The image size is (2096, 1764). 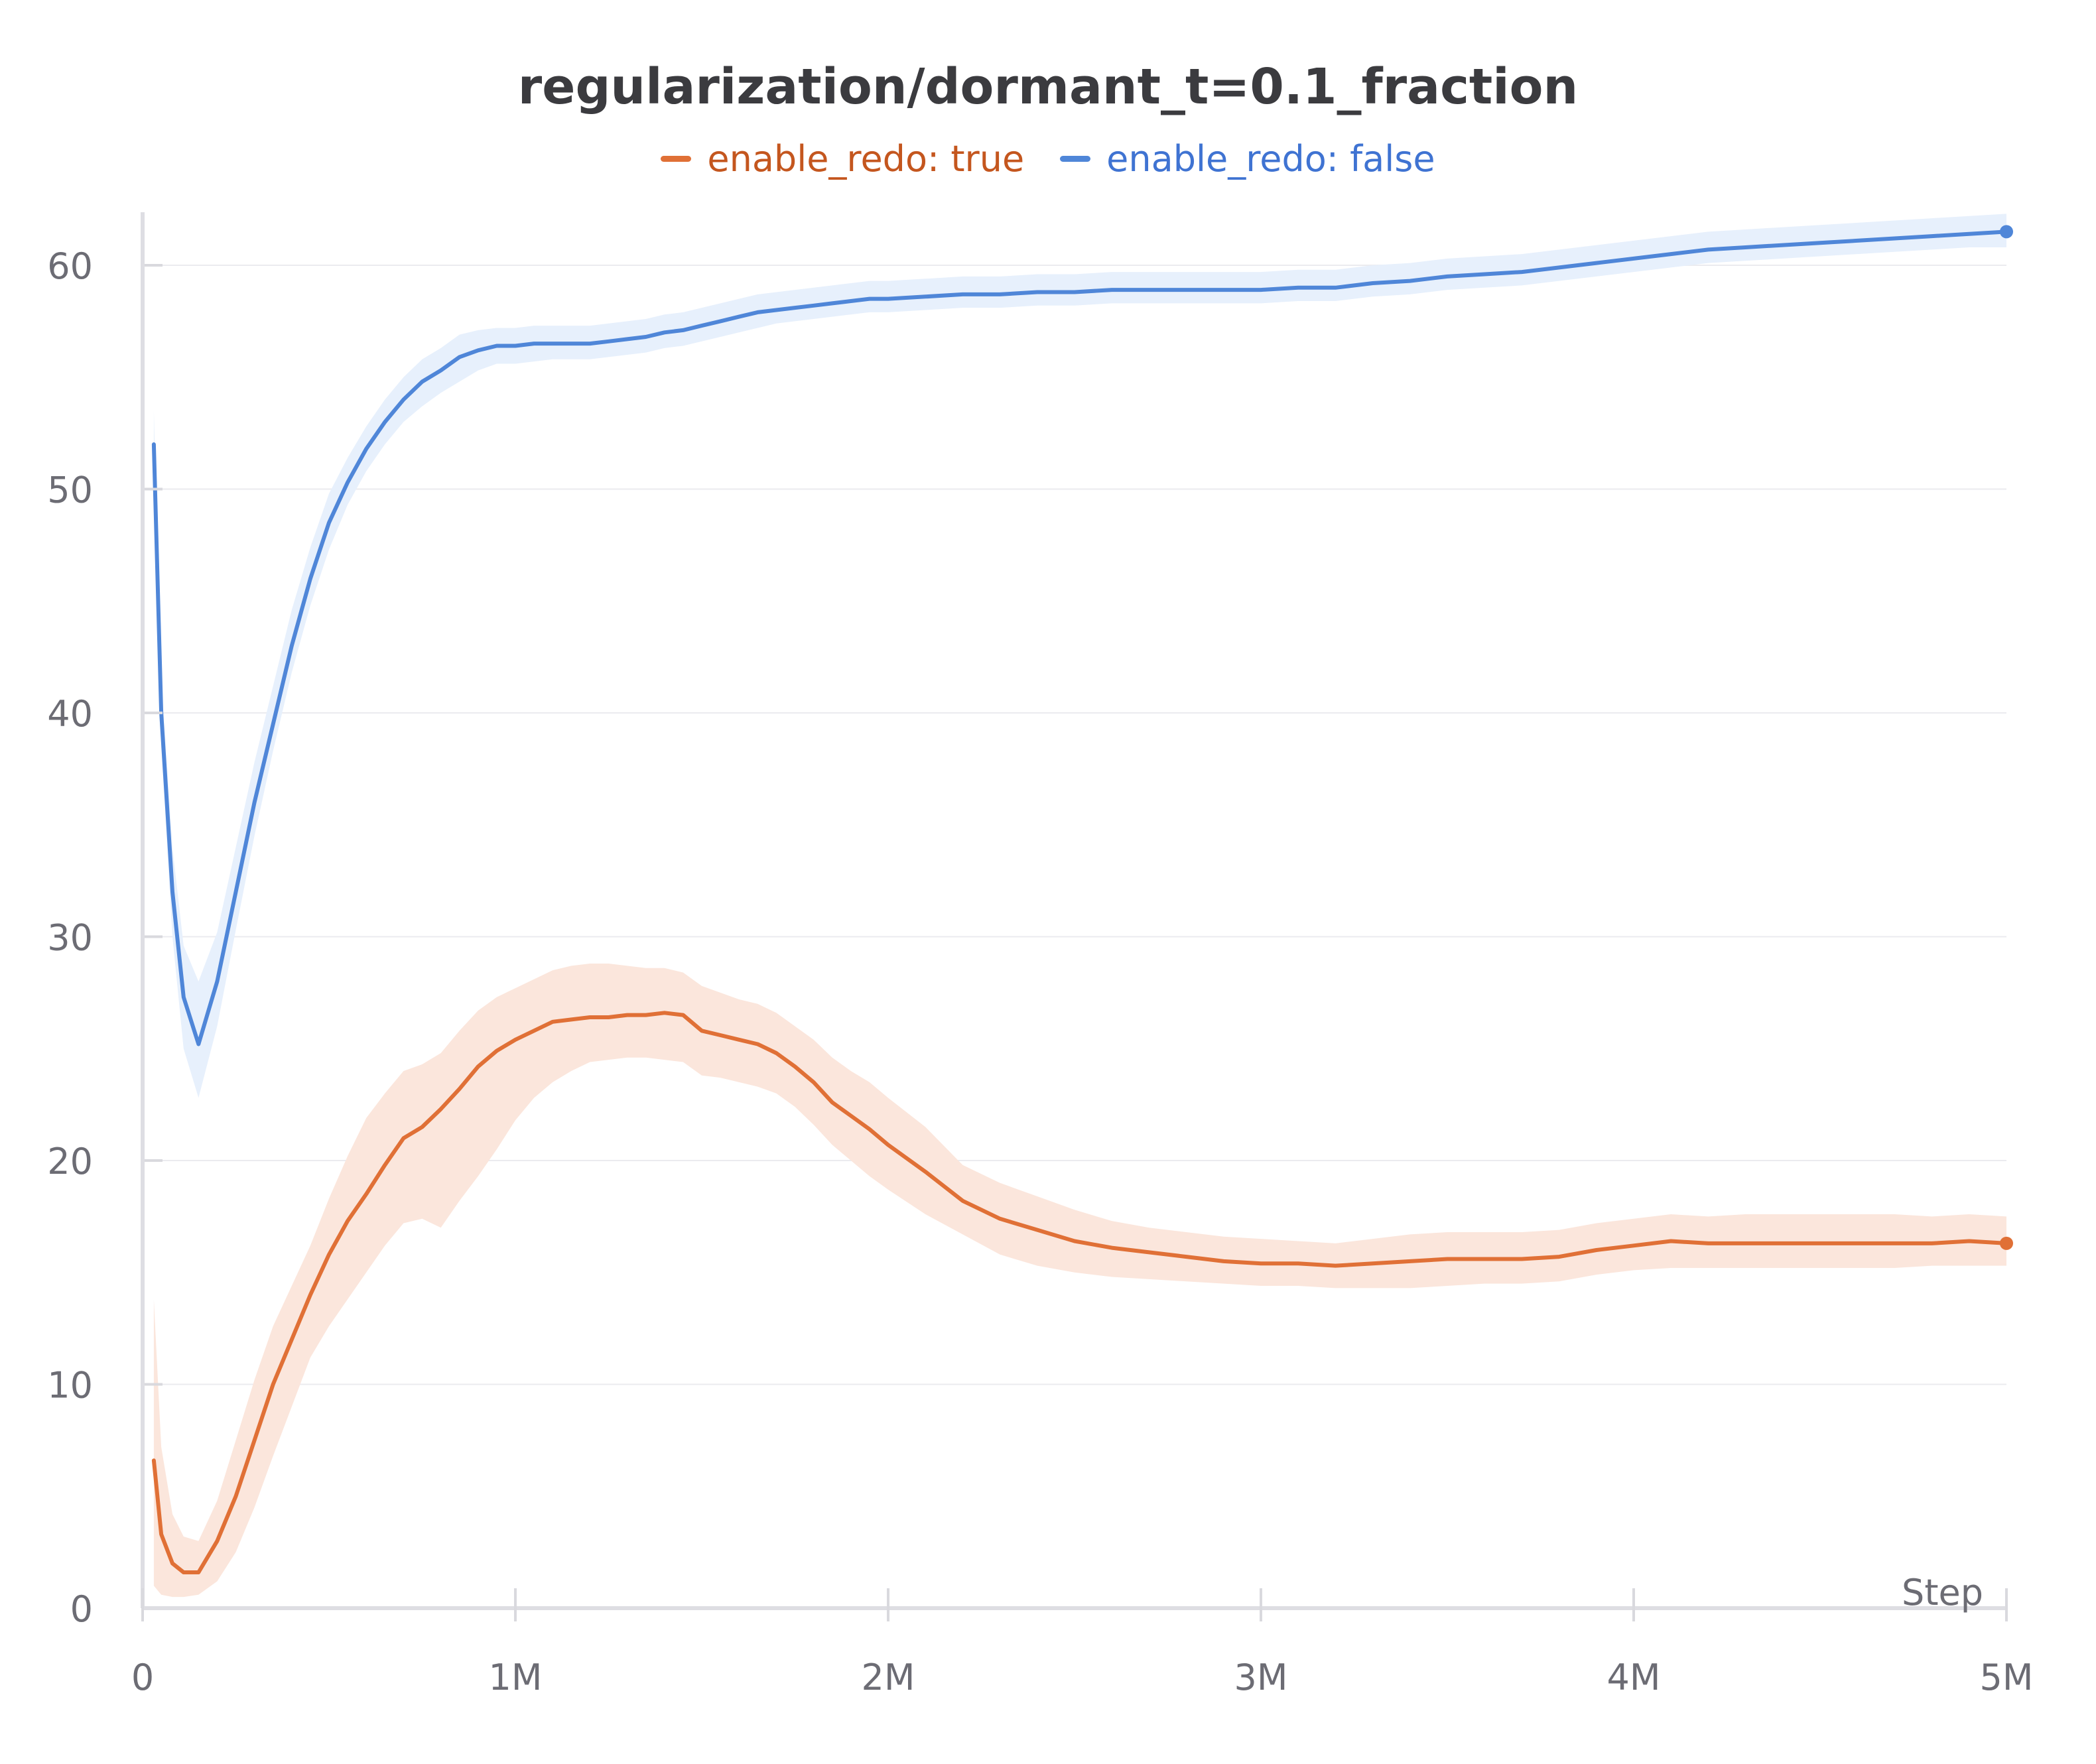 I want to click on y-tick-label-3: 30, so click(x=70, y=938).